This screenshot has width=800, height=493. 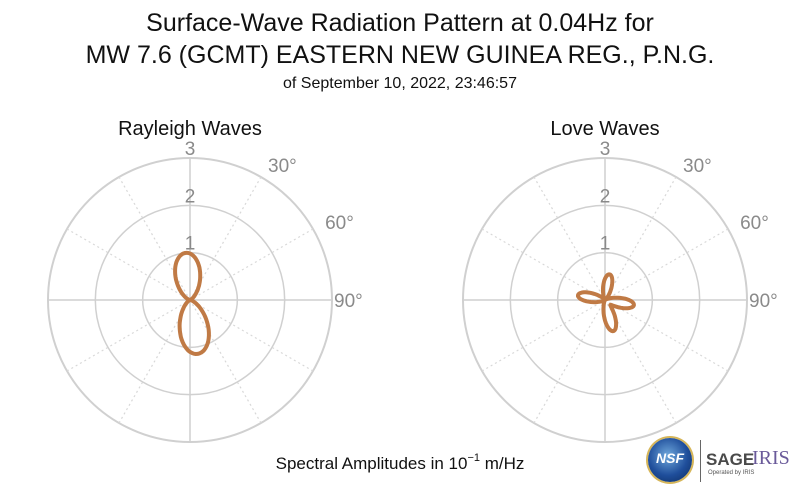 What do you see at coordinates (605, 196) in the screenshot?
I see `love-radial-tick-label: 2` at bounding box center [605, 196].